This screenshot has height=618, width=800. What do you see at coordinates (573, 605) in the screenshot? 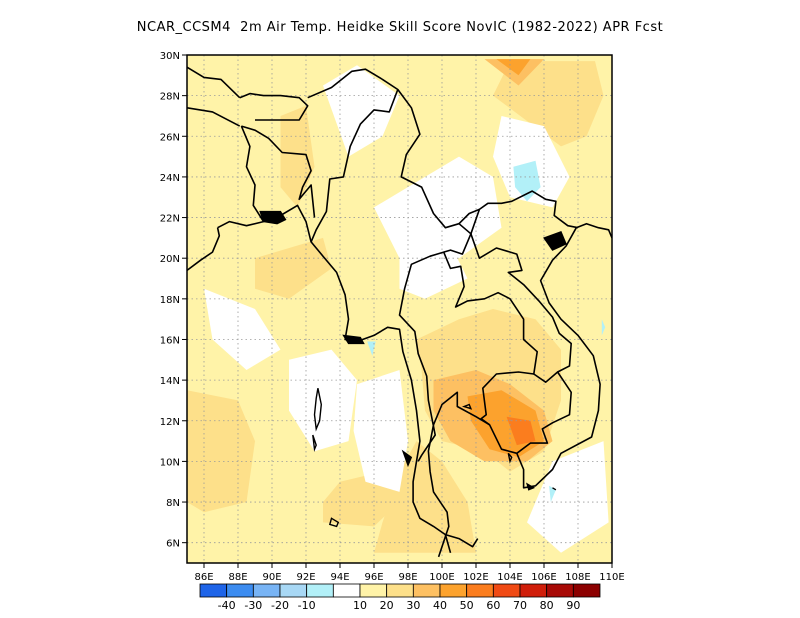
I see `colorbar-label: 90` at bounding box center [573, 605].